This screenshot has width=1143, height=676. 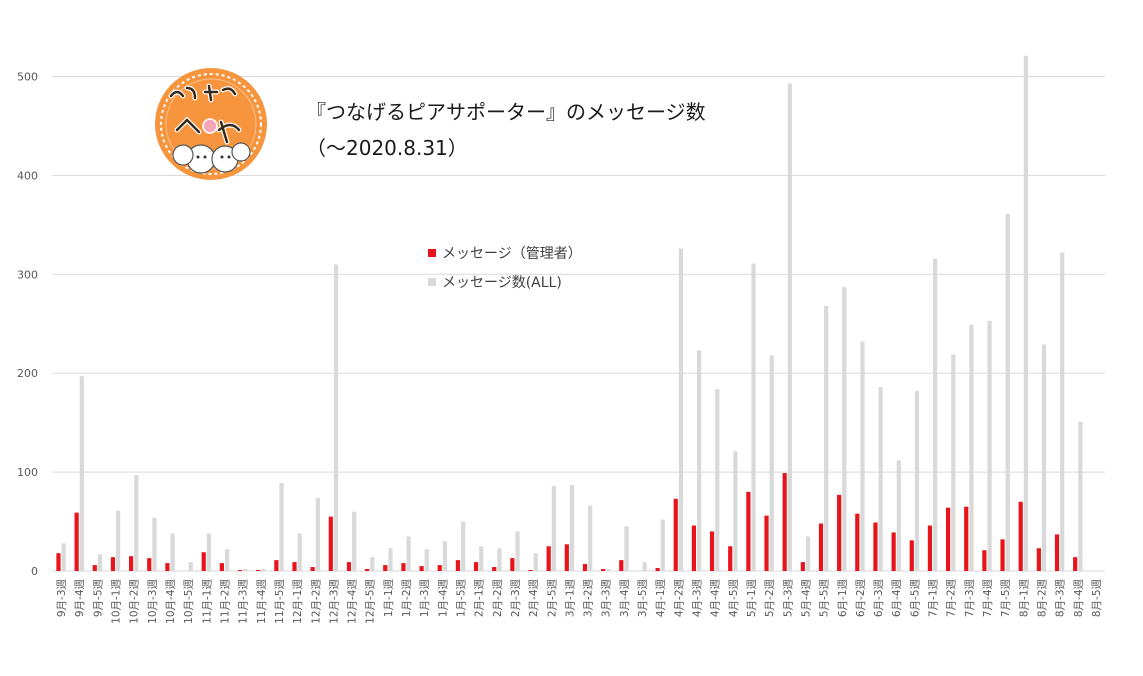 What do you see at coordinates (443, 598) in the screenshot?
I see `x-tick-label: 1月-4週` at bounding box center [443, 598].